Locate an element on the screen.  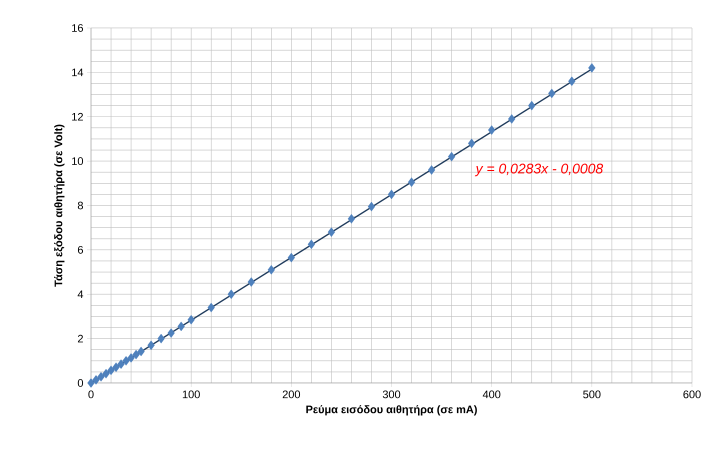
x-tick-label: 300 is located at coordinates (391, 394).